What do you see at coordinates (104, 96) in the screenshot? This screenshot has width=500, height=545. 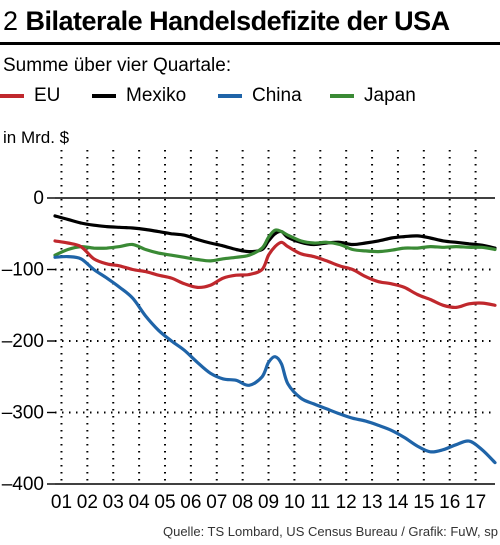 I see `legend-swatch-mexiko` at bounding box center [104, 96].